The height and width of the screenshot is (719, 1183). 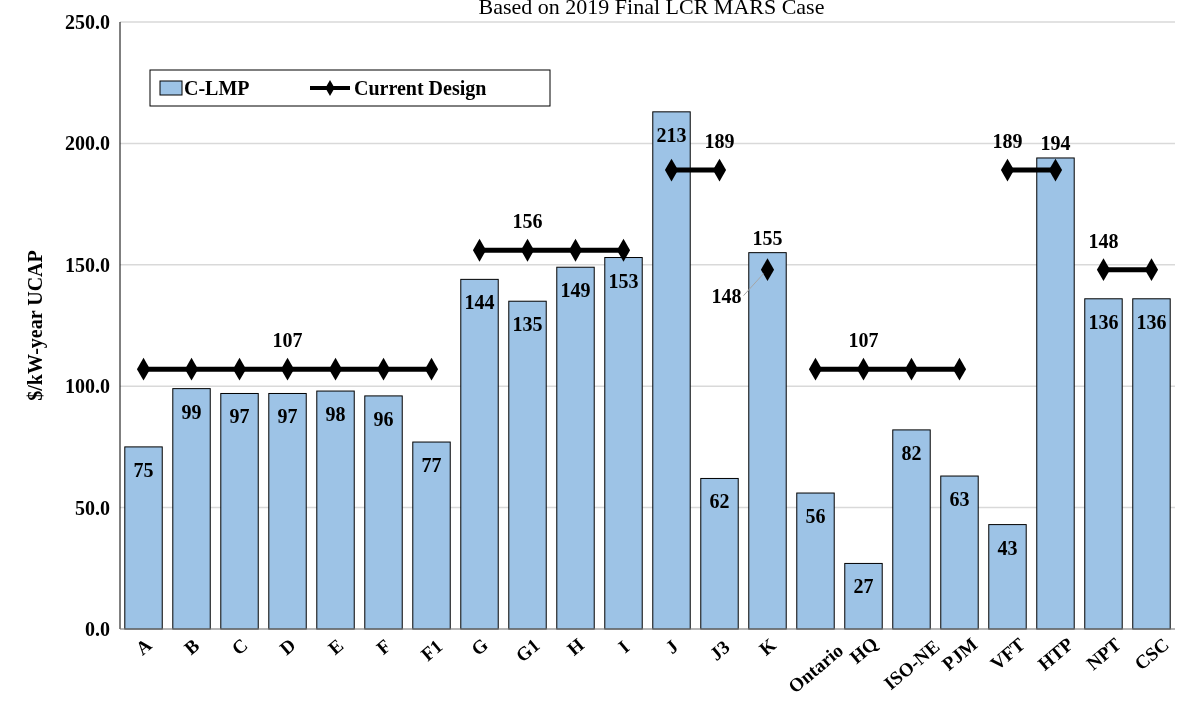 I want to click on x-tick-label: J, so click(x=671, y=646).